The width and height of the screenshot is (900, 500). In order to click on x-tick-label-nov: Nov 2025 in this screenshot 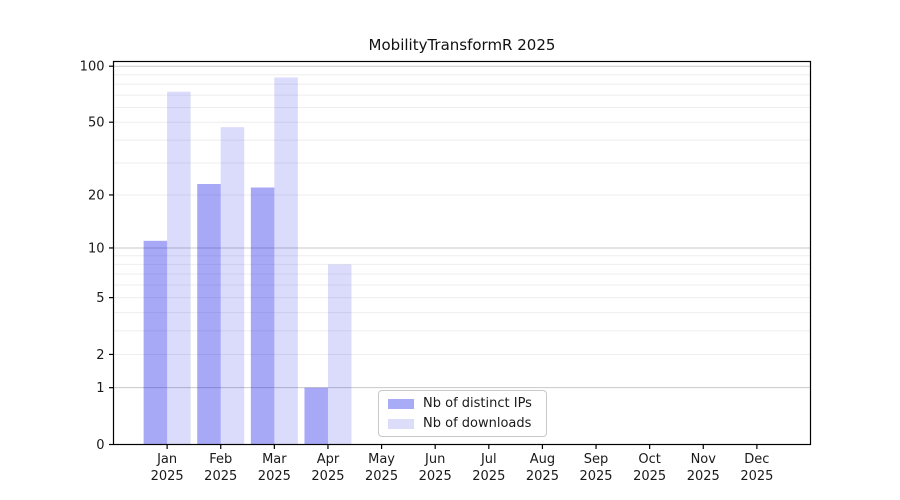, I will do `click(703, 468)`.